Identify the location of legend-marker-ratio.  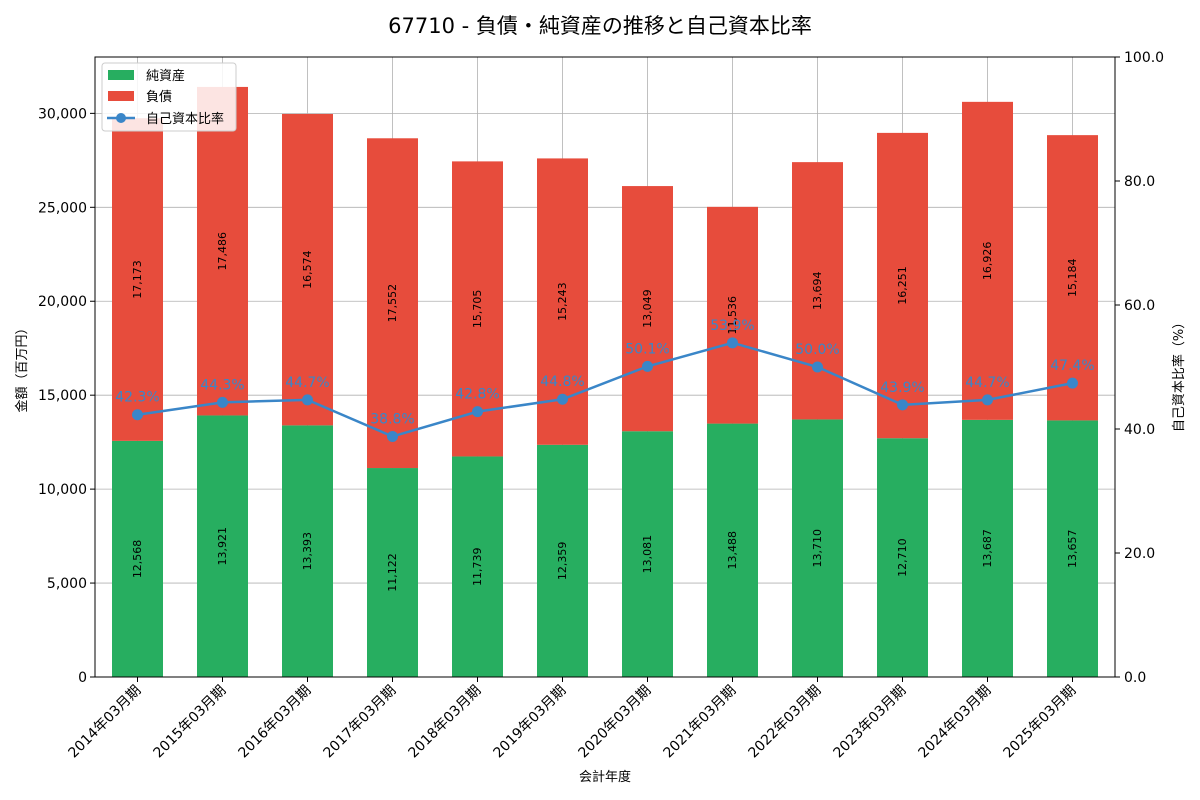
(121, 118).